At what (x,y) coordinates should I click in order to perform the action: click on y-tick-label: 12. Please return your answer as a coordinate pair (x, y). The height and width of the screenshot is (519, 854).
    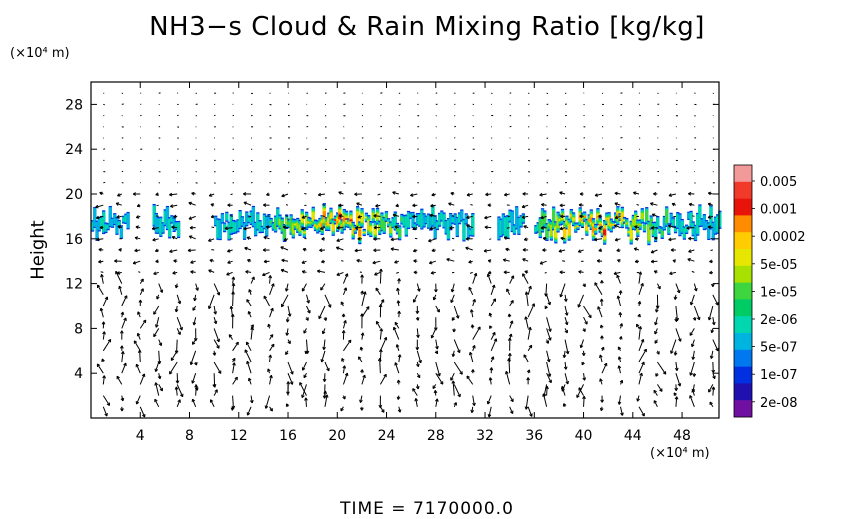
    Looking at the image, I should click on (74, 285).